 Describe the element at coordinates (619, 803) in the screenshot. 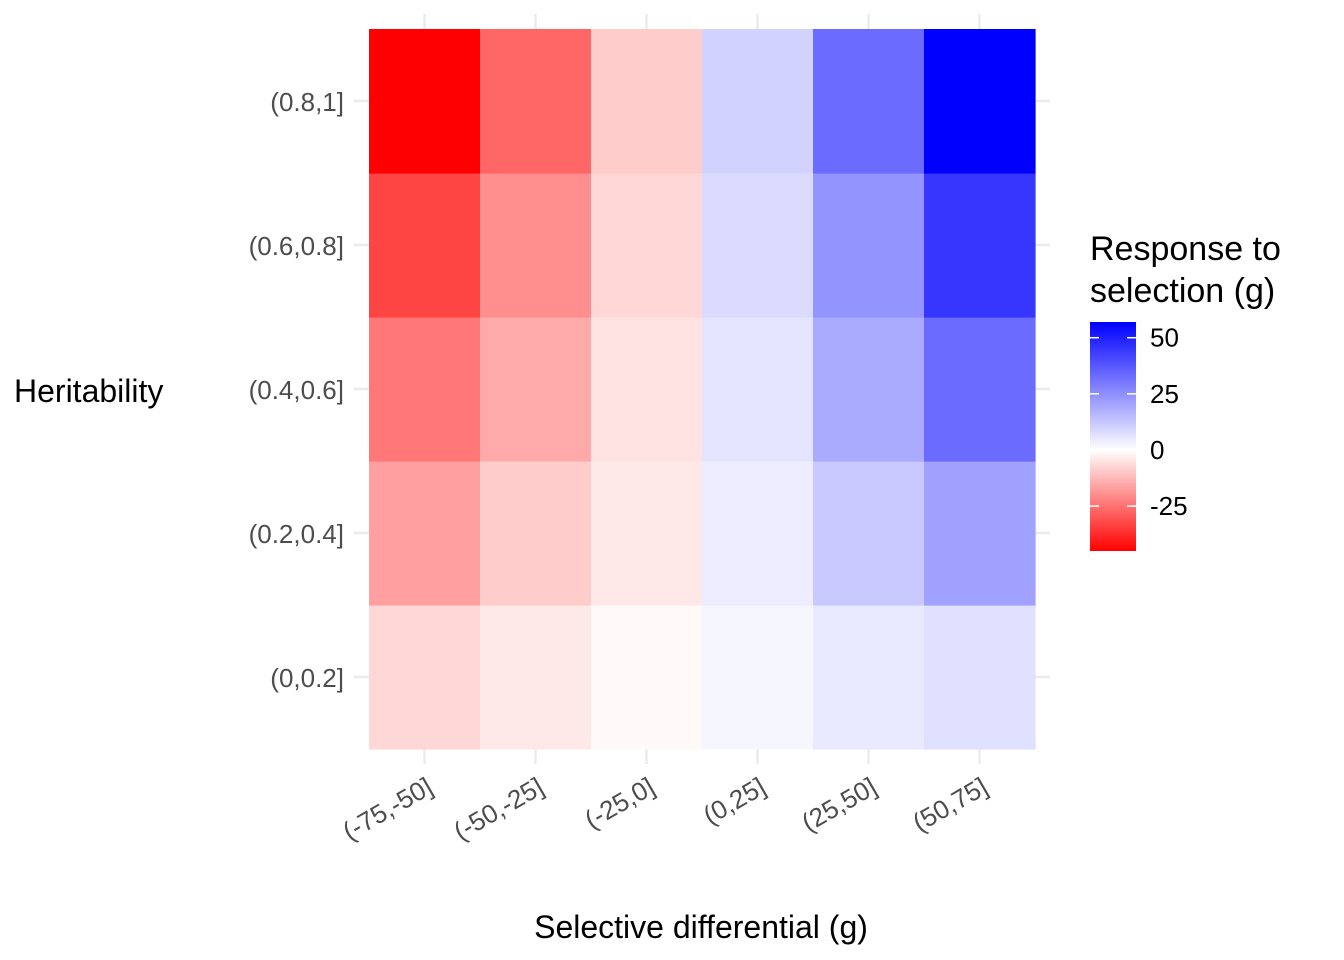

I see `x-tick-label: (-25,0]` at that location.